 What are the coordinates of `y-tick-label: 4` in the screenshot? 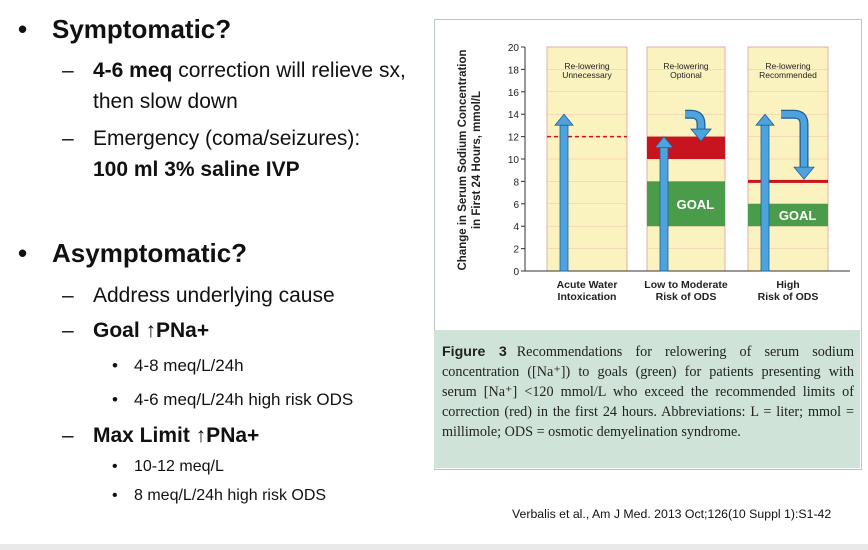 It's located at (516, 227).